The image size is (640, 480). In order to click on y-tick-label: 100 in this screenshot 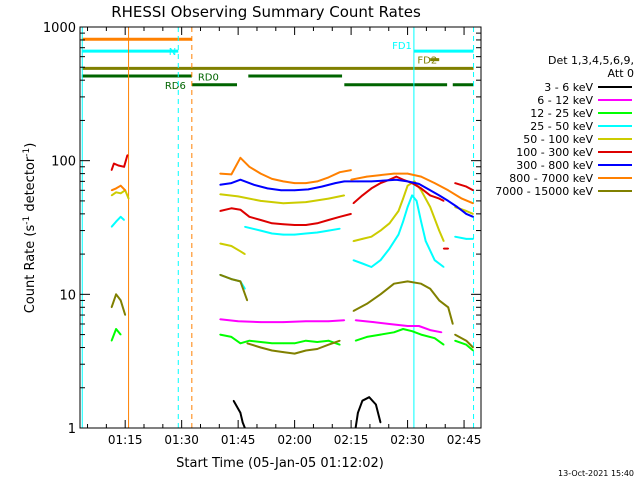, I will do `click(63, 162)`.